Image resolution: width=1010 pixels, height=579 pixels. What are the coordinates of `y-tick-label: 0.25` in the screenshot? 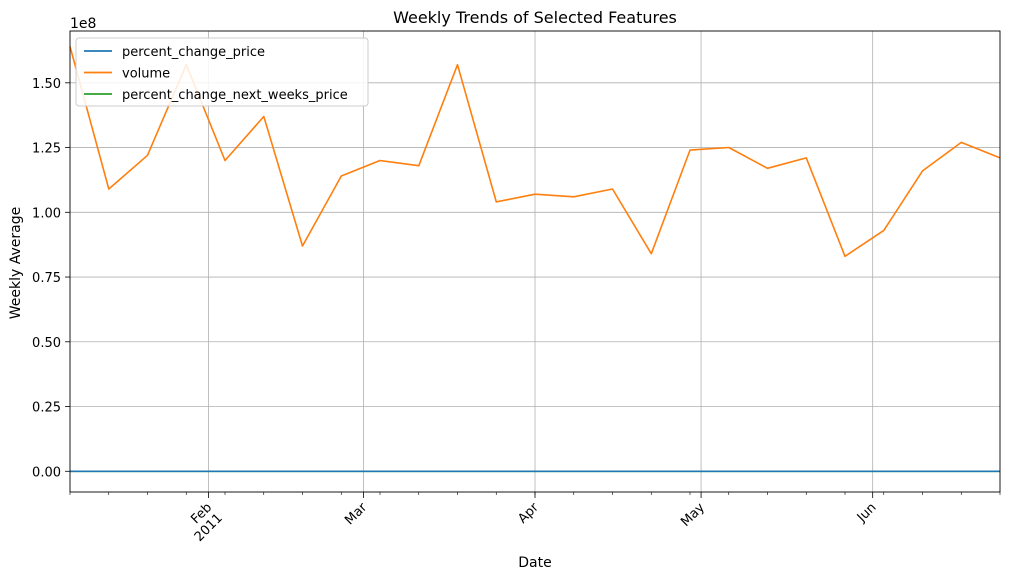 It's located at (46, 408).